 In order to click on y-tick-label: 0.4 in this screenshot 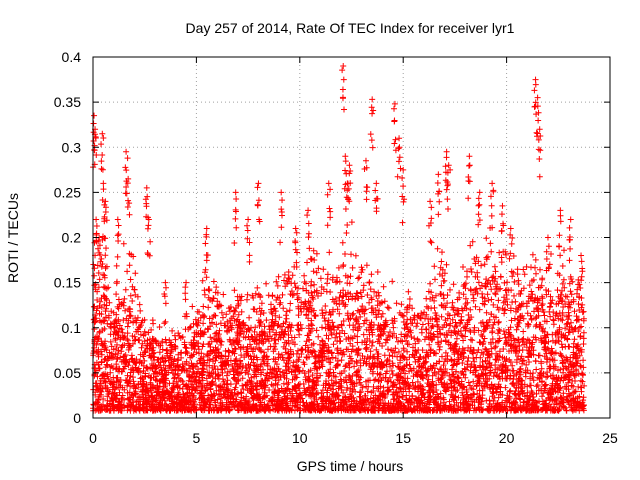, I will do `click(72, 57)`.